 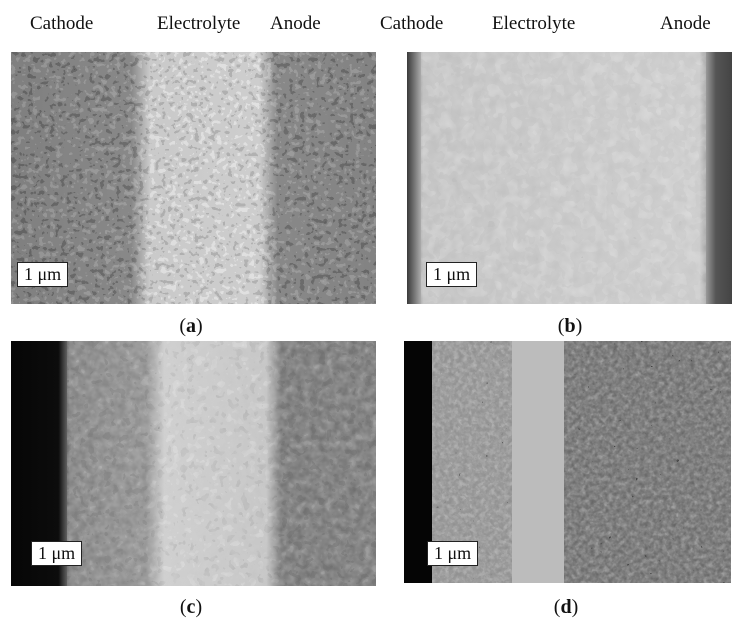 I want to click on caption-a: (a), so click(x=191, y=326).